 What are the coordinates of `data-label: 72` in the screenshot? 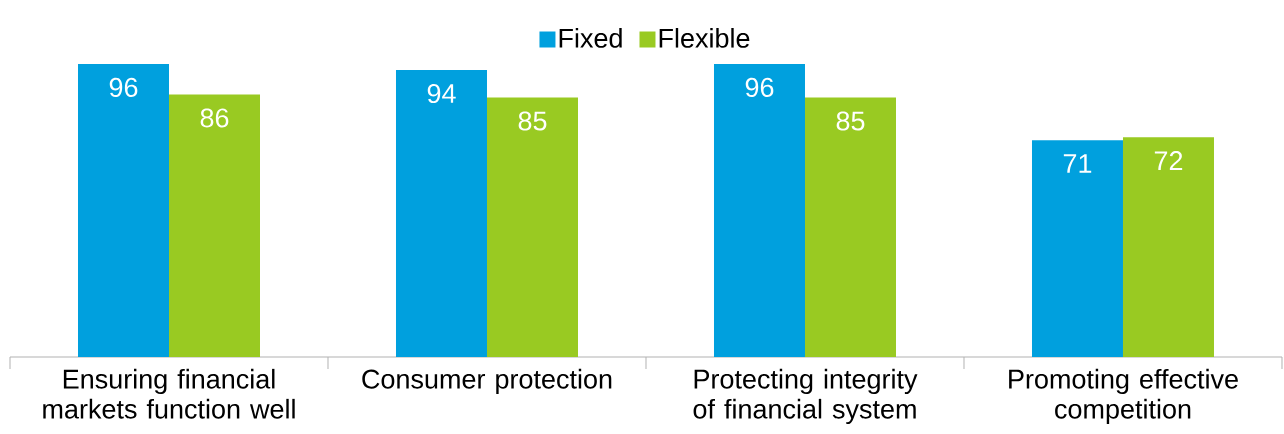 It's located at (1168, 160).